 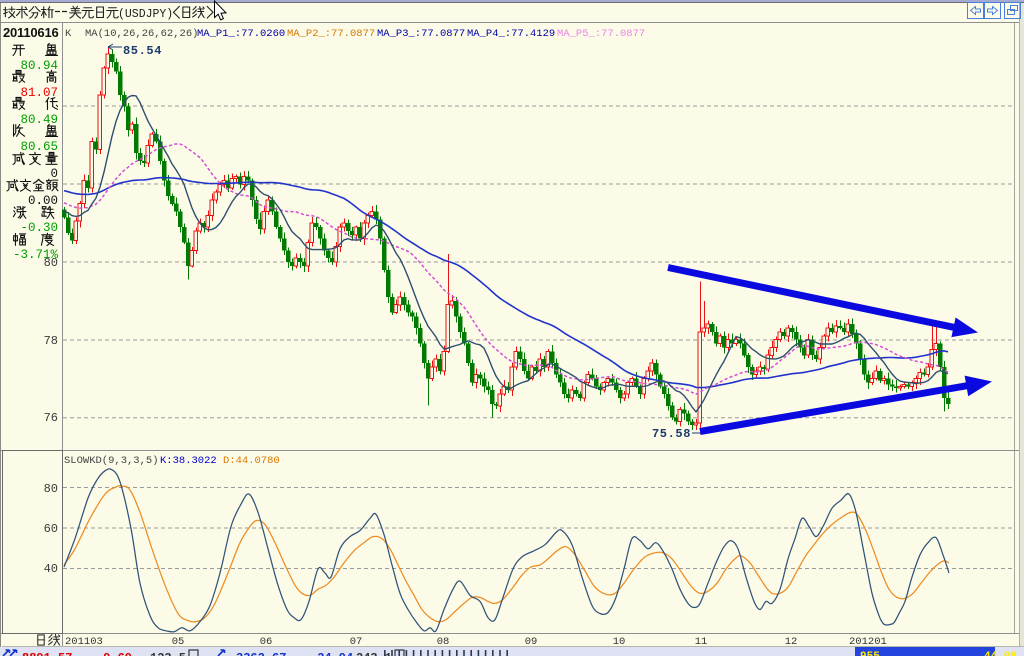 I want to click on svg-text: 09, so click(x=531, y=642).